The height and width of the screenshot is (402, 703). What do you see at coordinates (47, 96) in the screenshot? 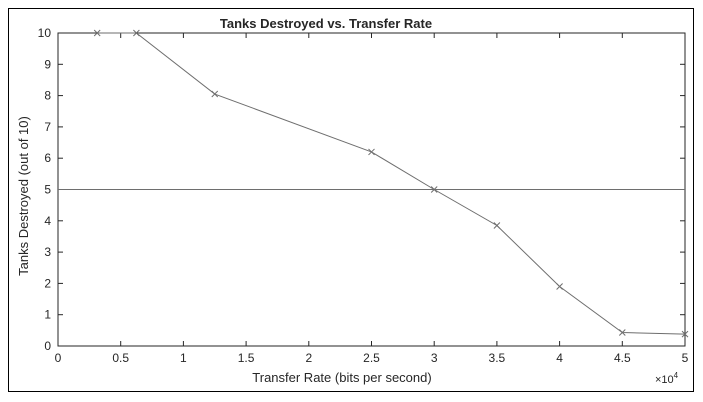
I see `y-tick-label: 8` at bounding box center [47, 96].